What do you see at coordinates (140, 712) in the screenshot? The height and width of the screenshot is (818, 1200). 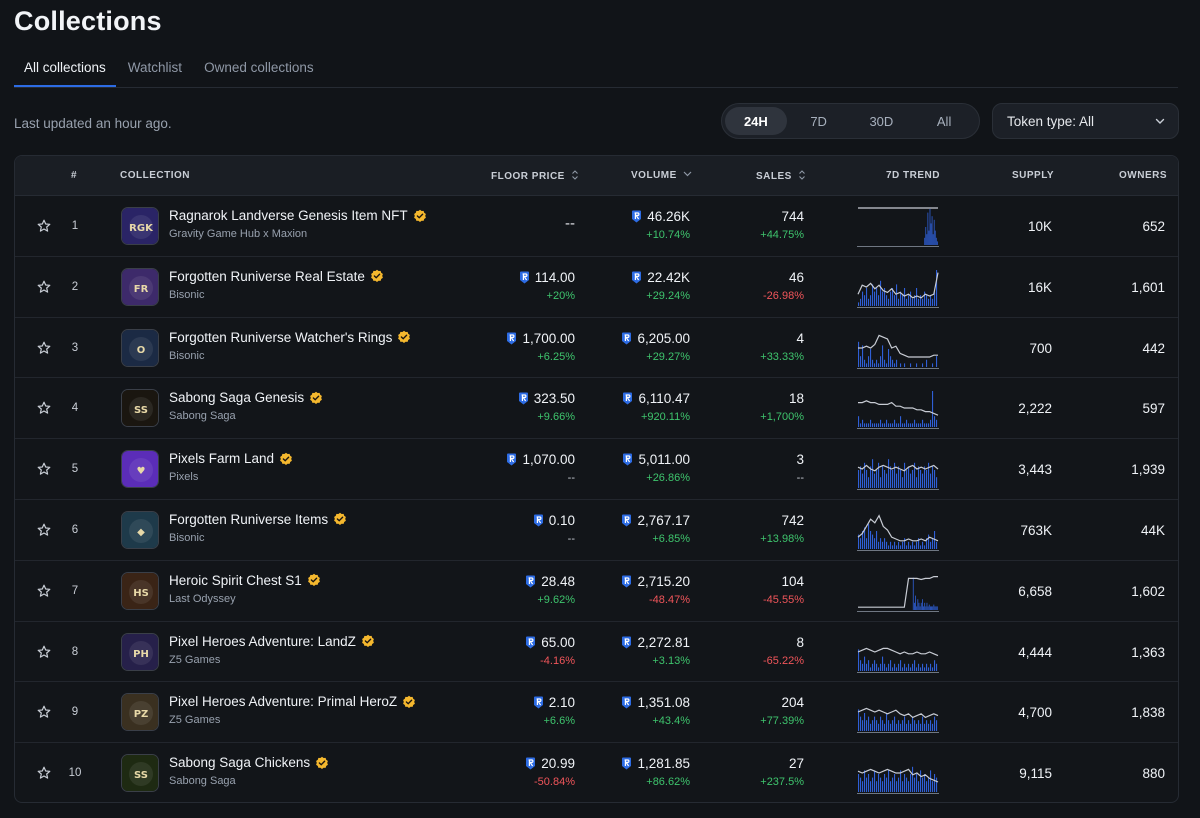 I see `collection-thumbnail: PZ` at bounding box center [140, 712].